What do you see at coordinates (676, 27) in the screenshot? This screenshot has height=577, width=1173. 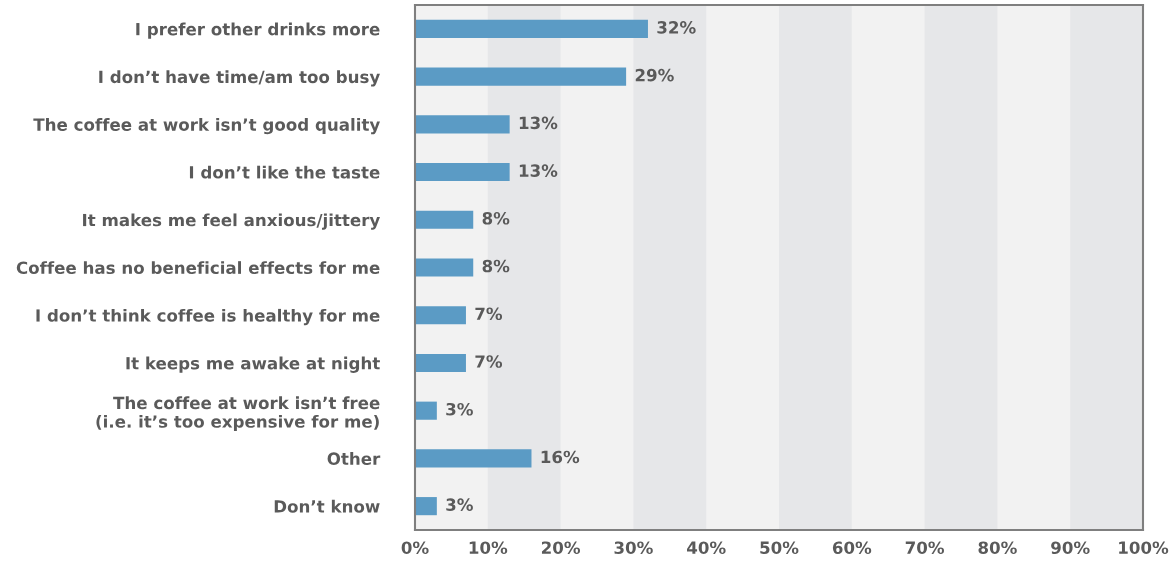 I see `data-label: 32%` at bounding box center [676, 27].